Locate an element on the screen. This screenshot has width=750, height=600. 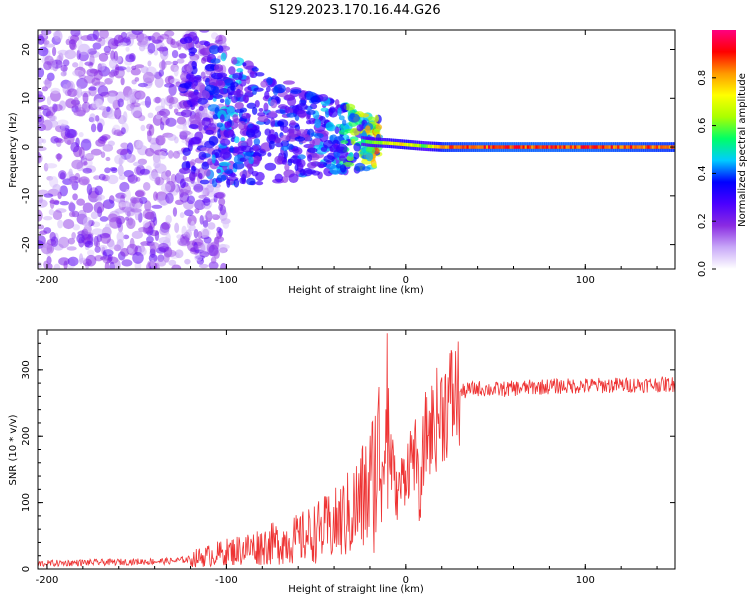
y-tick-label: 0 is located at coordinates (26, 569).